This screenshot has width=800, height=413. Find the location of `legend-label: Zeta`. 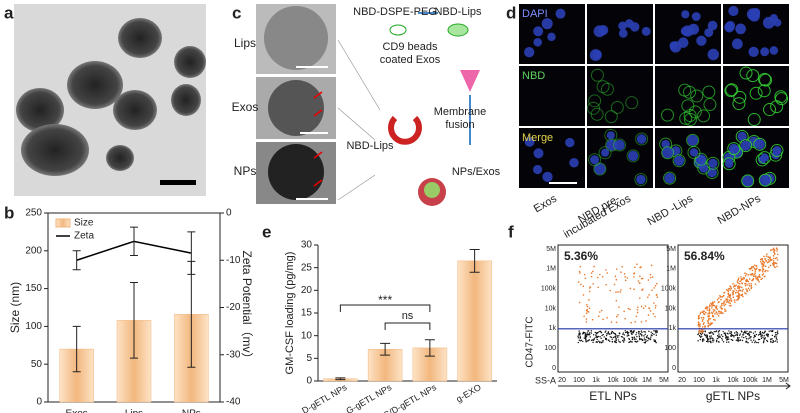

legend-label: Zeta is located at coordinates (84, 236).